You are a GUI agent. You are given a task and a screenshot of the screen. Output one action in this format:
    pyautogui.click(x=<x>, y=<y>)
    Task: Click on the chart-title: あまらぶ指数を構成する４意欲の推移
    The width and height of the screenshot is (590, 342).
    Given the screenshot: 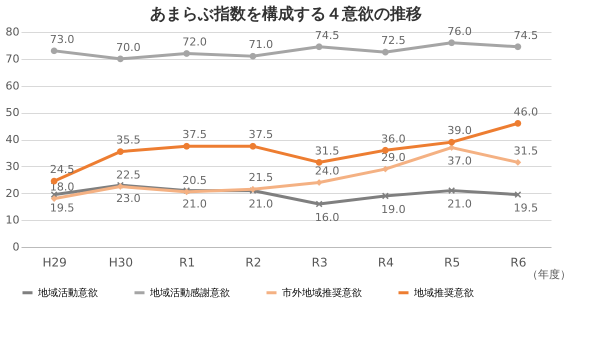 What is the action you would take?
    pyautogui.click(x=286, y=13)
    